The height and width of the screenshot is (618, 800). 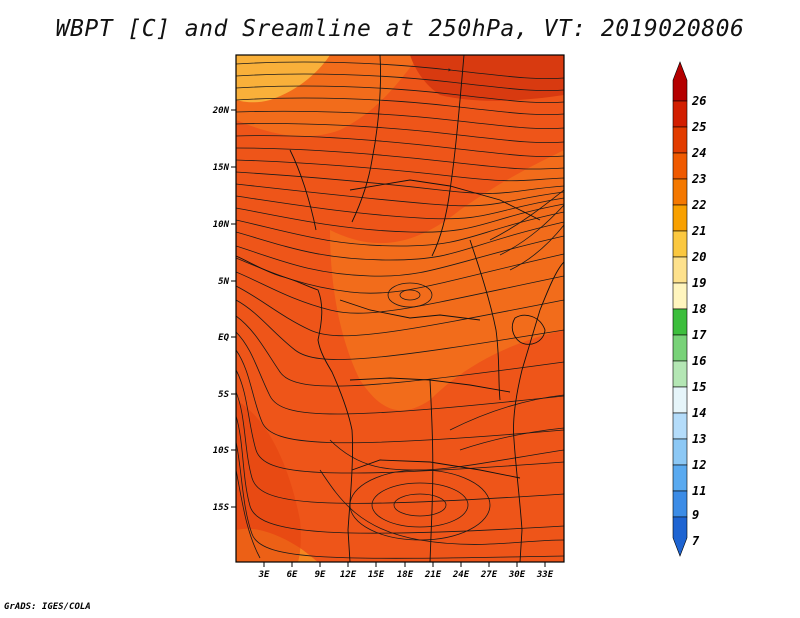 I want to click on lat-tick: EQ, so click(x=227, y=338).